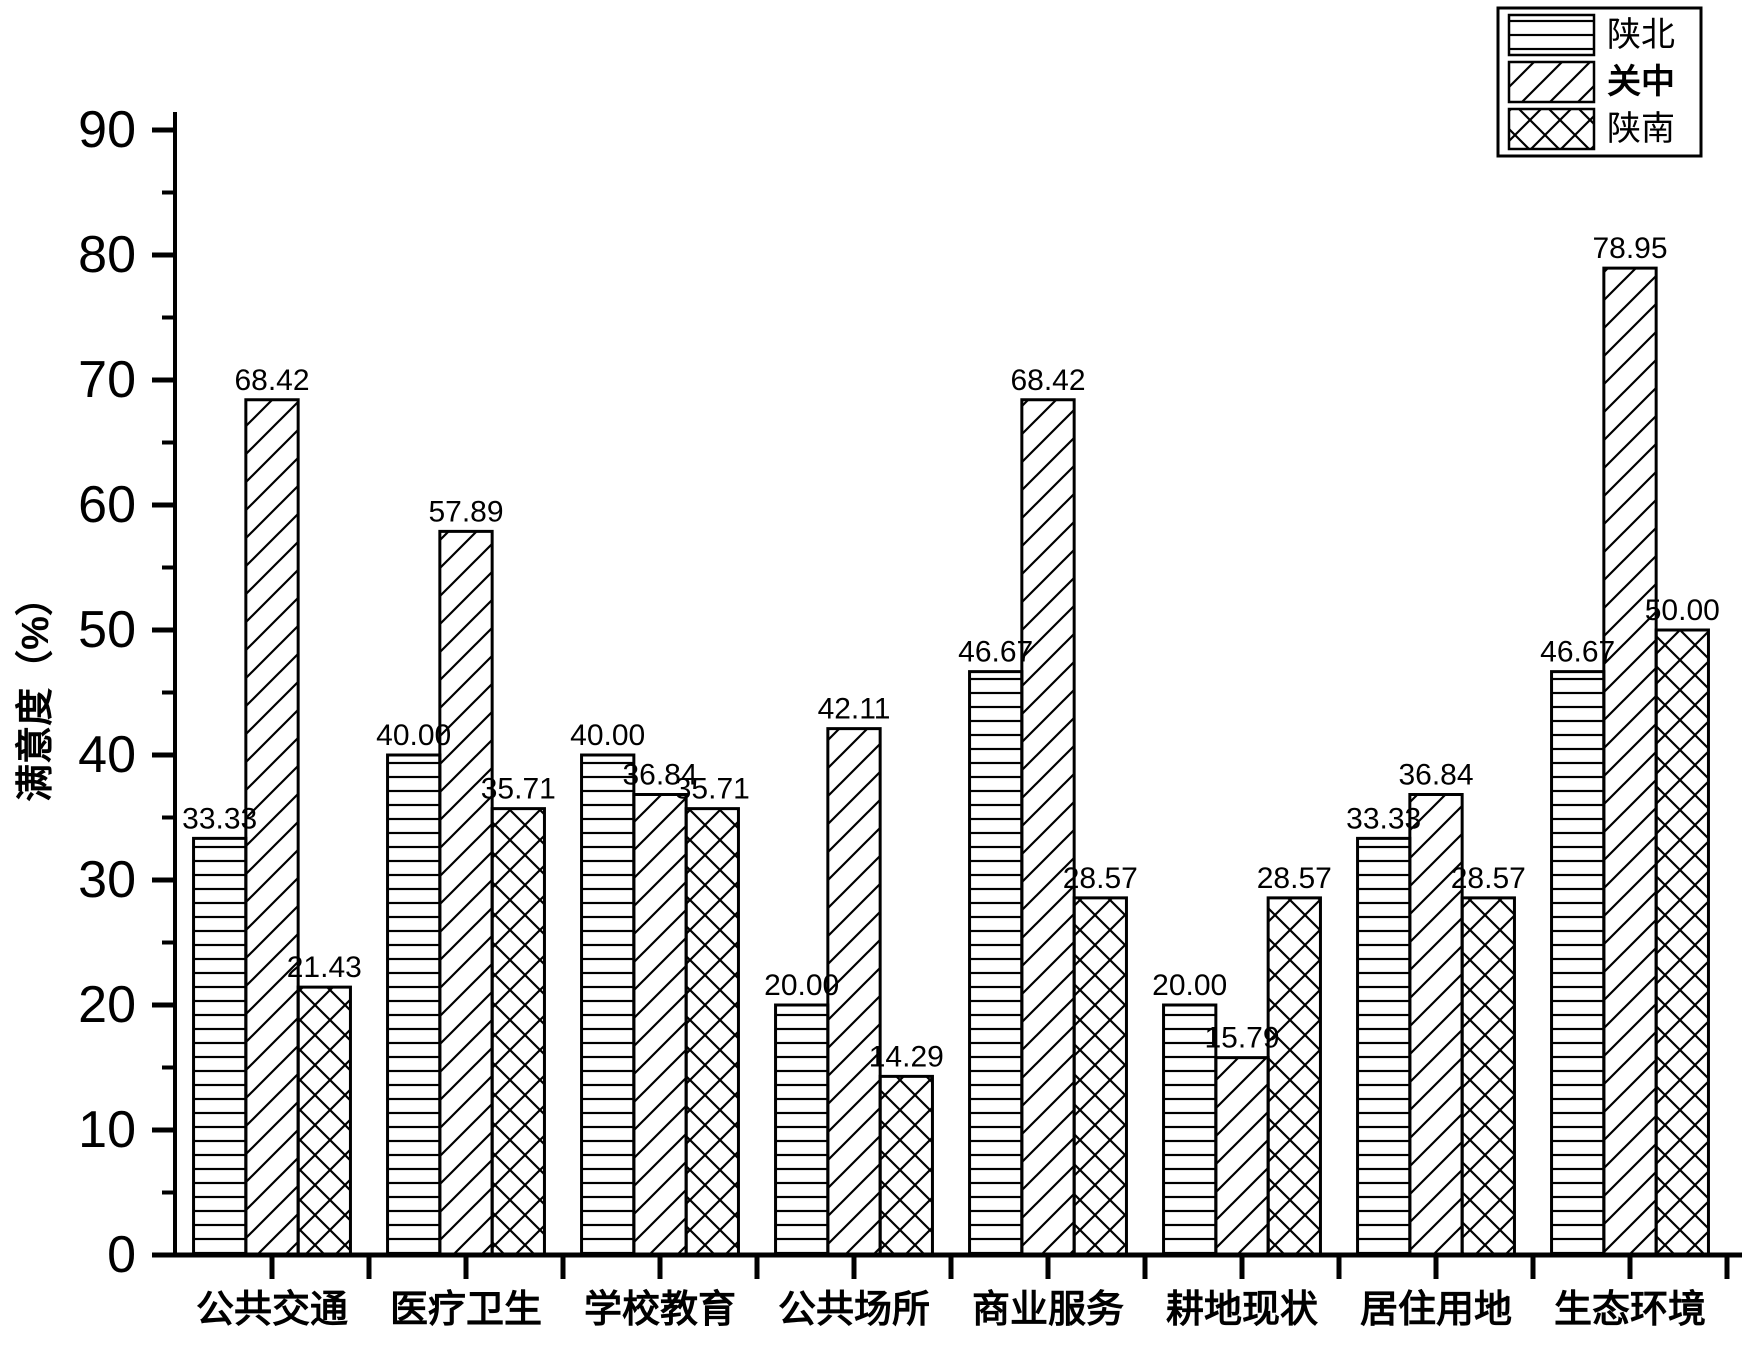 Image resolution: width=1752 pixels, height=1353 pixels. Describe the element at coordinates (107, 255) in the screenshot. I see `y-tick-label: 80` at that location.